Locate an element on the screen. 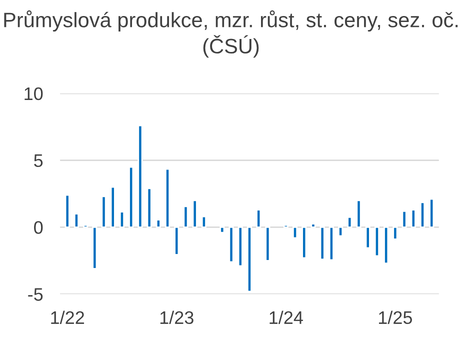  y-tick-label: -5 is located at coordinates (35, 294).